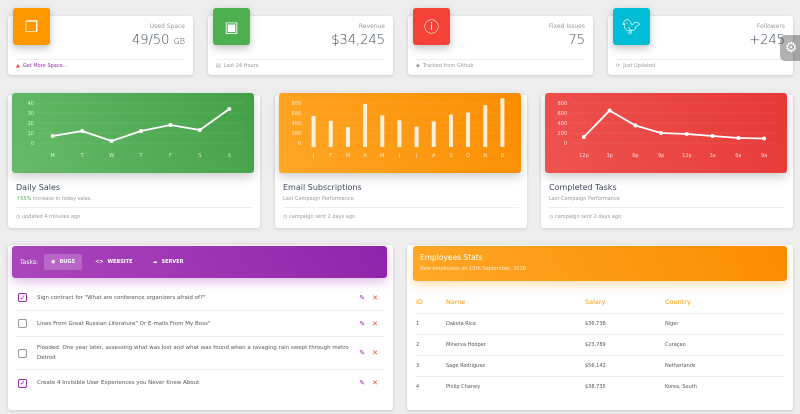 Image resolution: width=800 pixels, height=414 pixels. I want to click on stat-value: 49/50 GB, so click(158, 40).